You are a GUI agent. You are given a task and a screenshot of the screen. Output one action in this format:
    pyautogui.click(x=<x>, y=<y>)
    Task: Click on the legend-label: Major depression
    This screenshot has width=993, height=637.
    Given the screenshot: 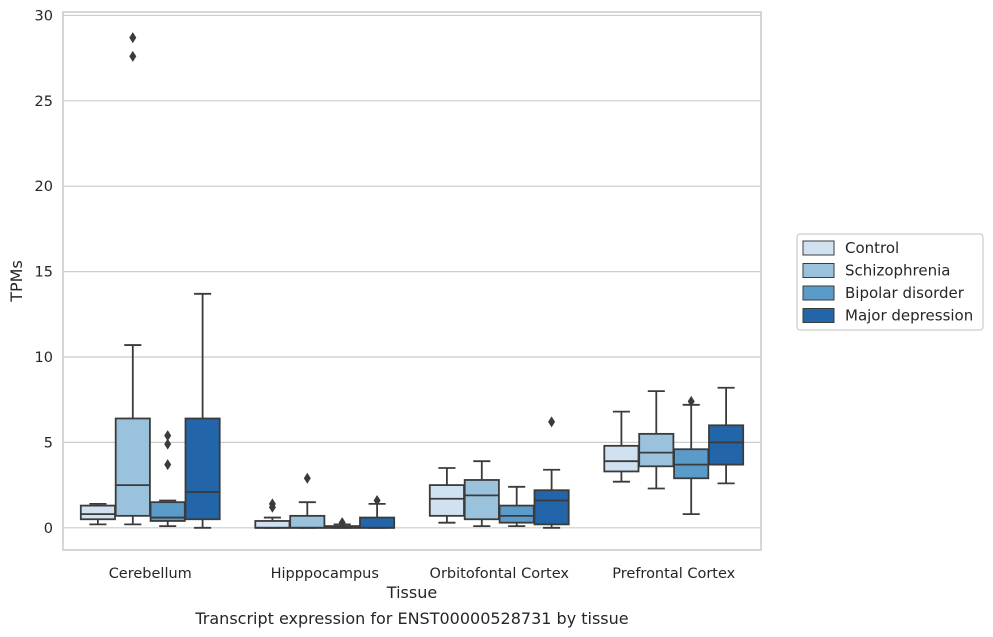 What is the action you would take?
    pyautogui.click(x=909, y=316)
    